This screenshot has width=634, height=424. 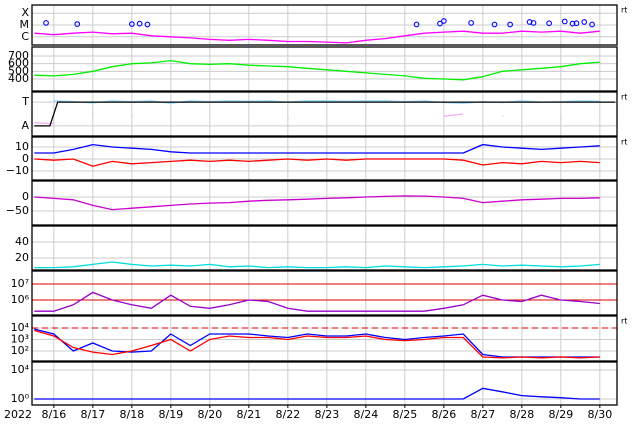 What do you see at coordinates (248, 414) in the screenshot?
I see `x-tick-label: 8/21` at bounding box center [248, 414].